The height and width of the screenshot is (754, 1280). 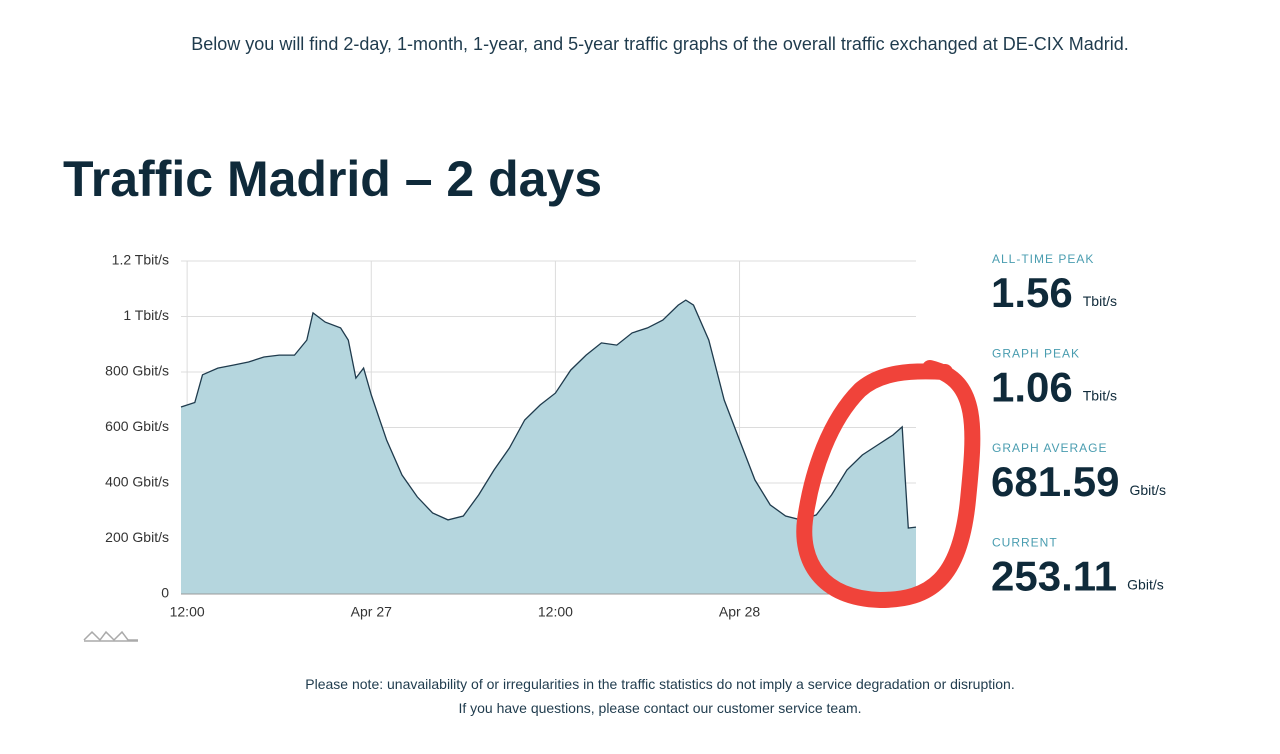 I want to click on stat-value: 1.06, so click(x=1032, y=387).